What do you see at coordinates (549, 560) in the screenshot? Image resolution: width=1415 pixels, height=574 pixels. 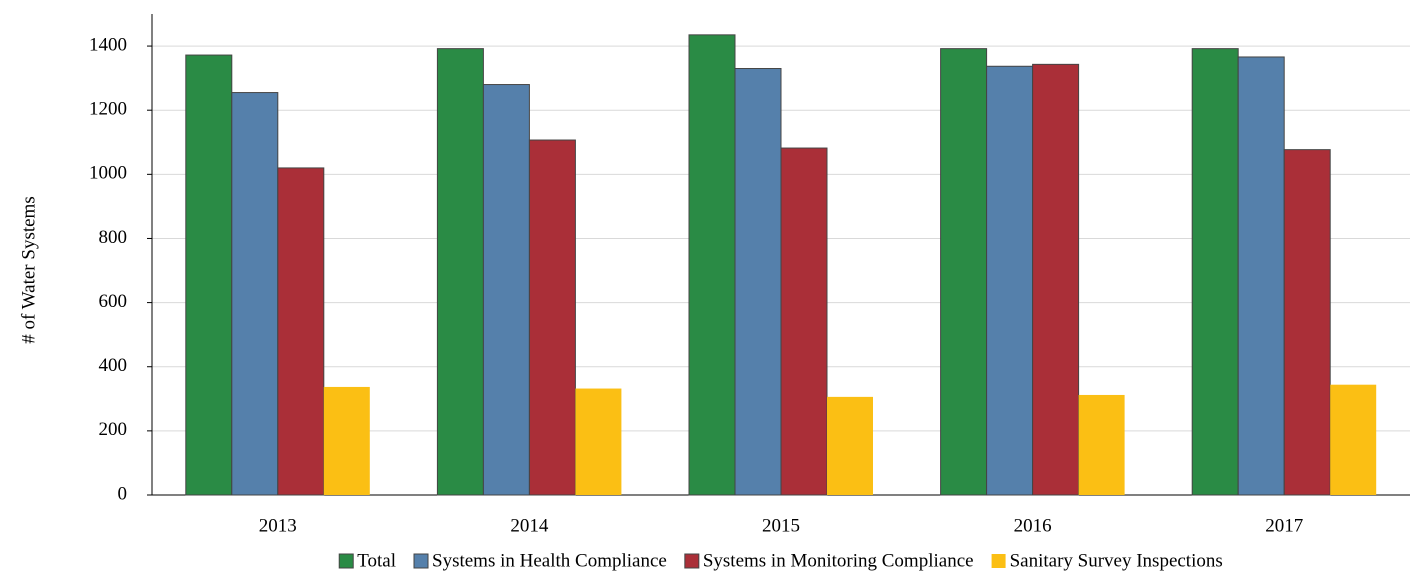 I see `legend-label: Systems in Health Compliance` at bounding box center [549, 560].